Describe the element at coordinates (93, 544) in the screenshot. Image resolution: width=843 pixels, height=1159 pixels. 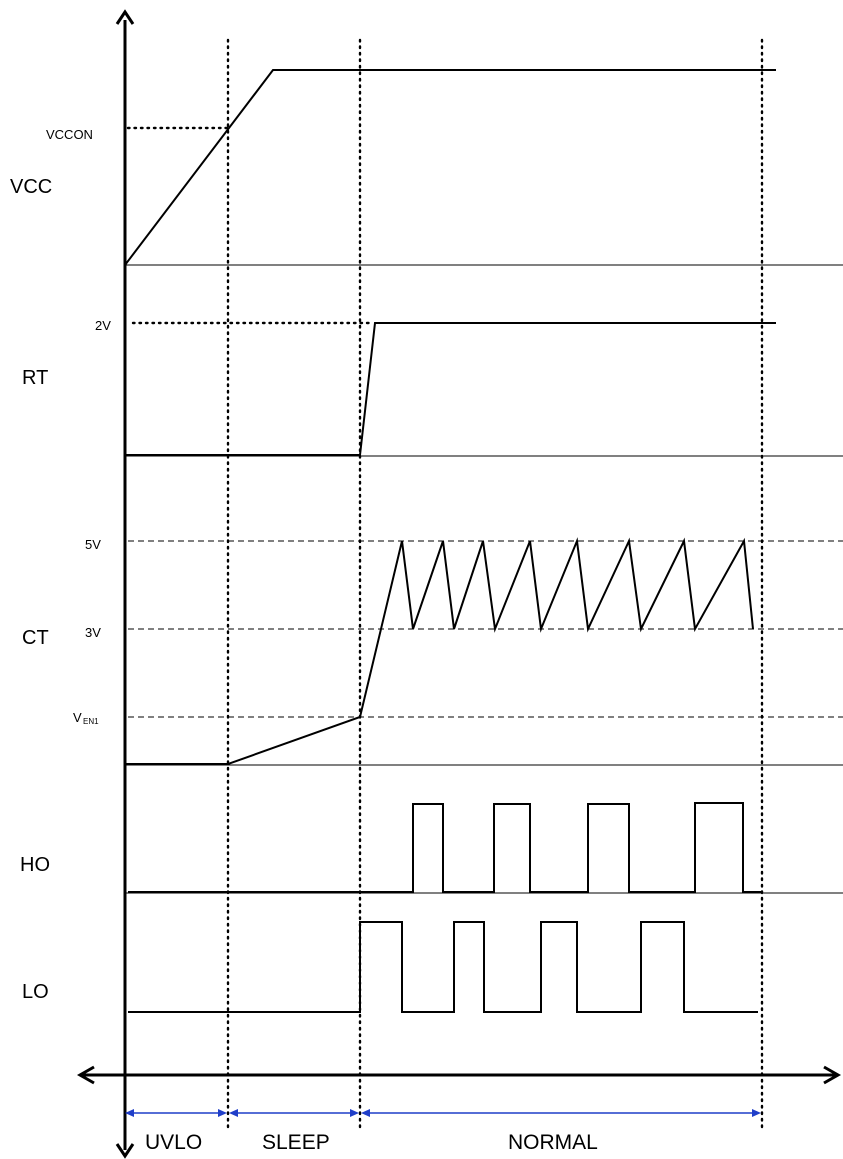
I see `five-v-label: 5V` at that location.